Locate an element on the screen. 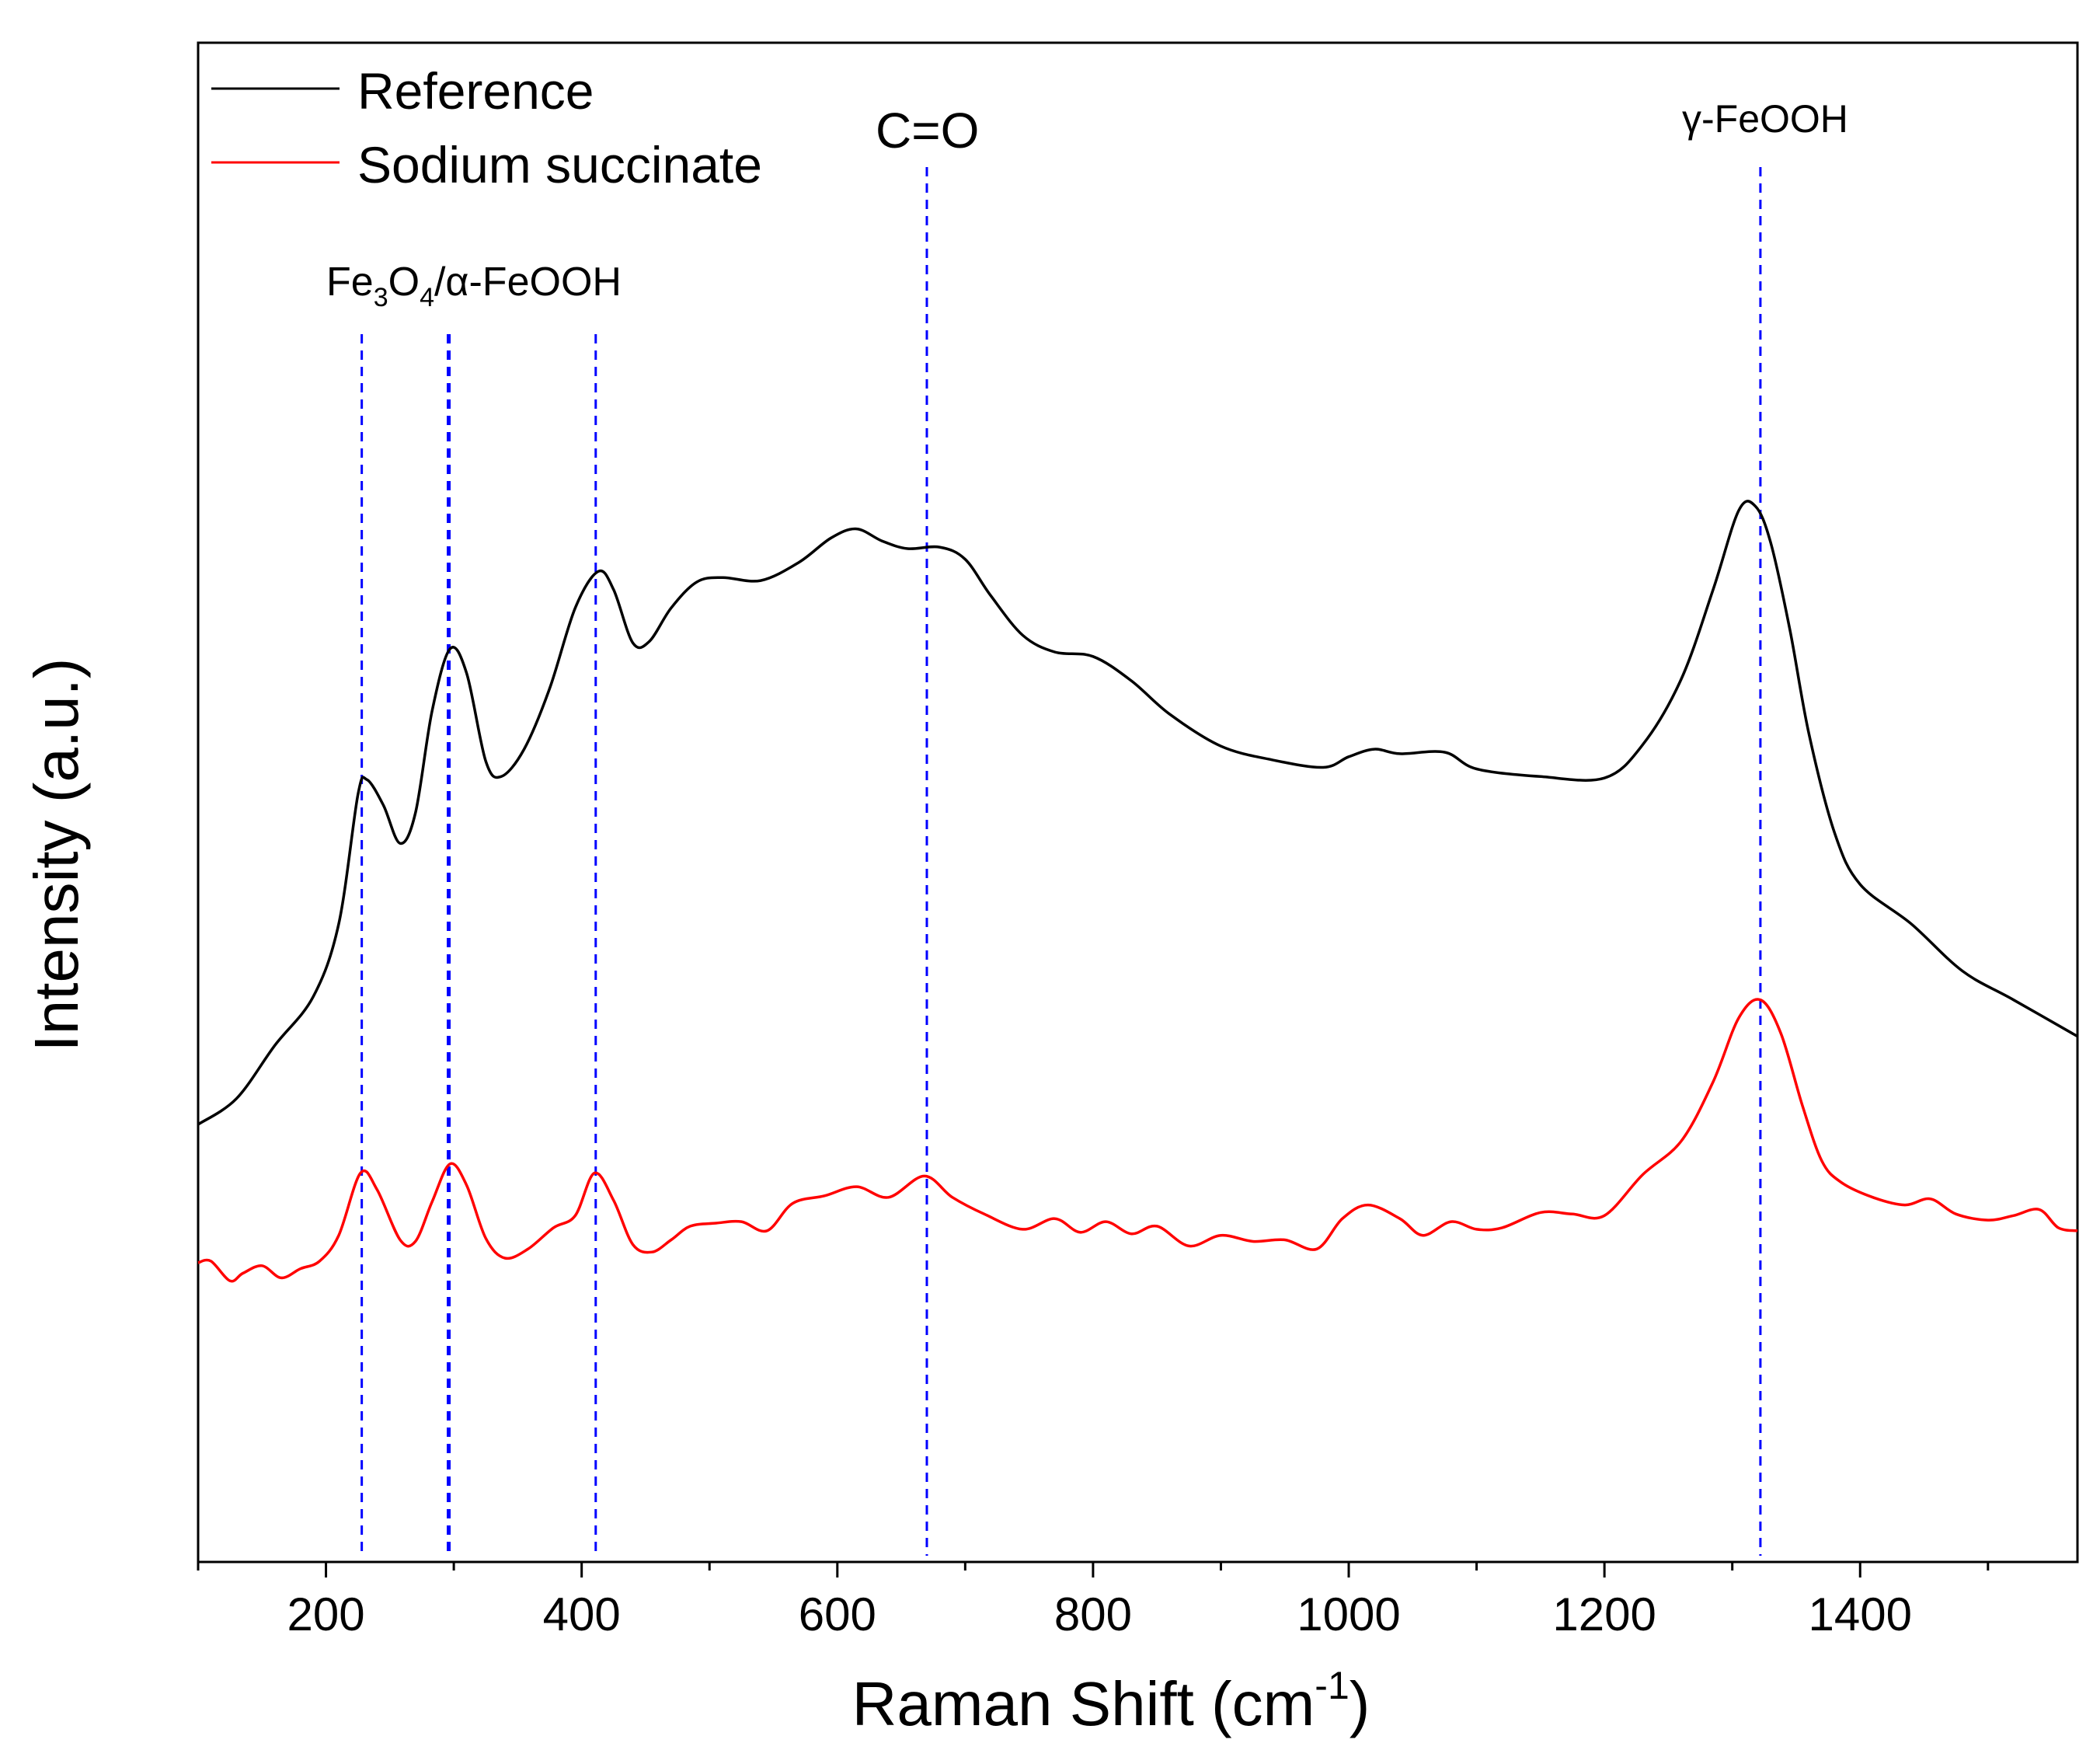 Image resolution: width=2100 pixels, height=1764 pixels. x-tick-label-800: 800 is located at coordinates (1093, 1614).